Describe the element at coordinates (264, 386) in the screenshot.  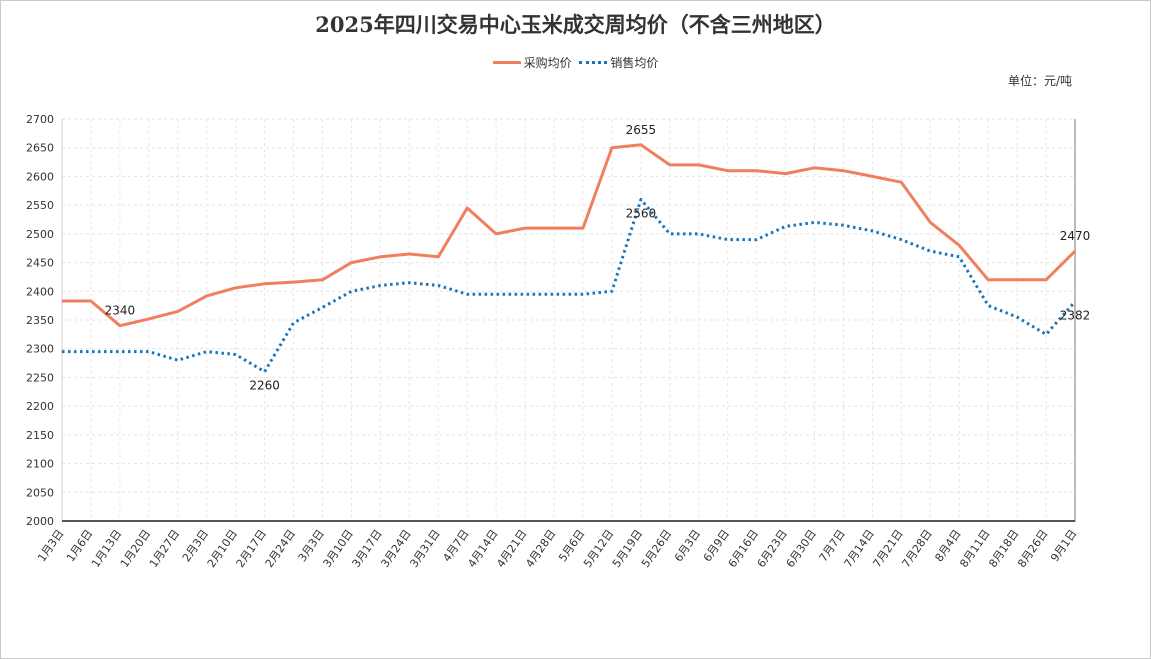
I see `data-label: 2260` at that location.